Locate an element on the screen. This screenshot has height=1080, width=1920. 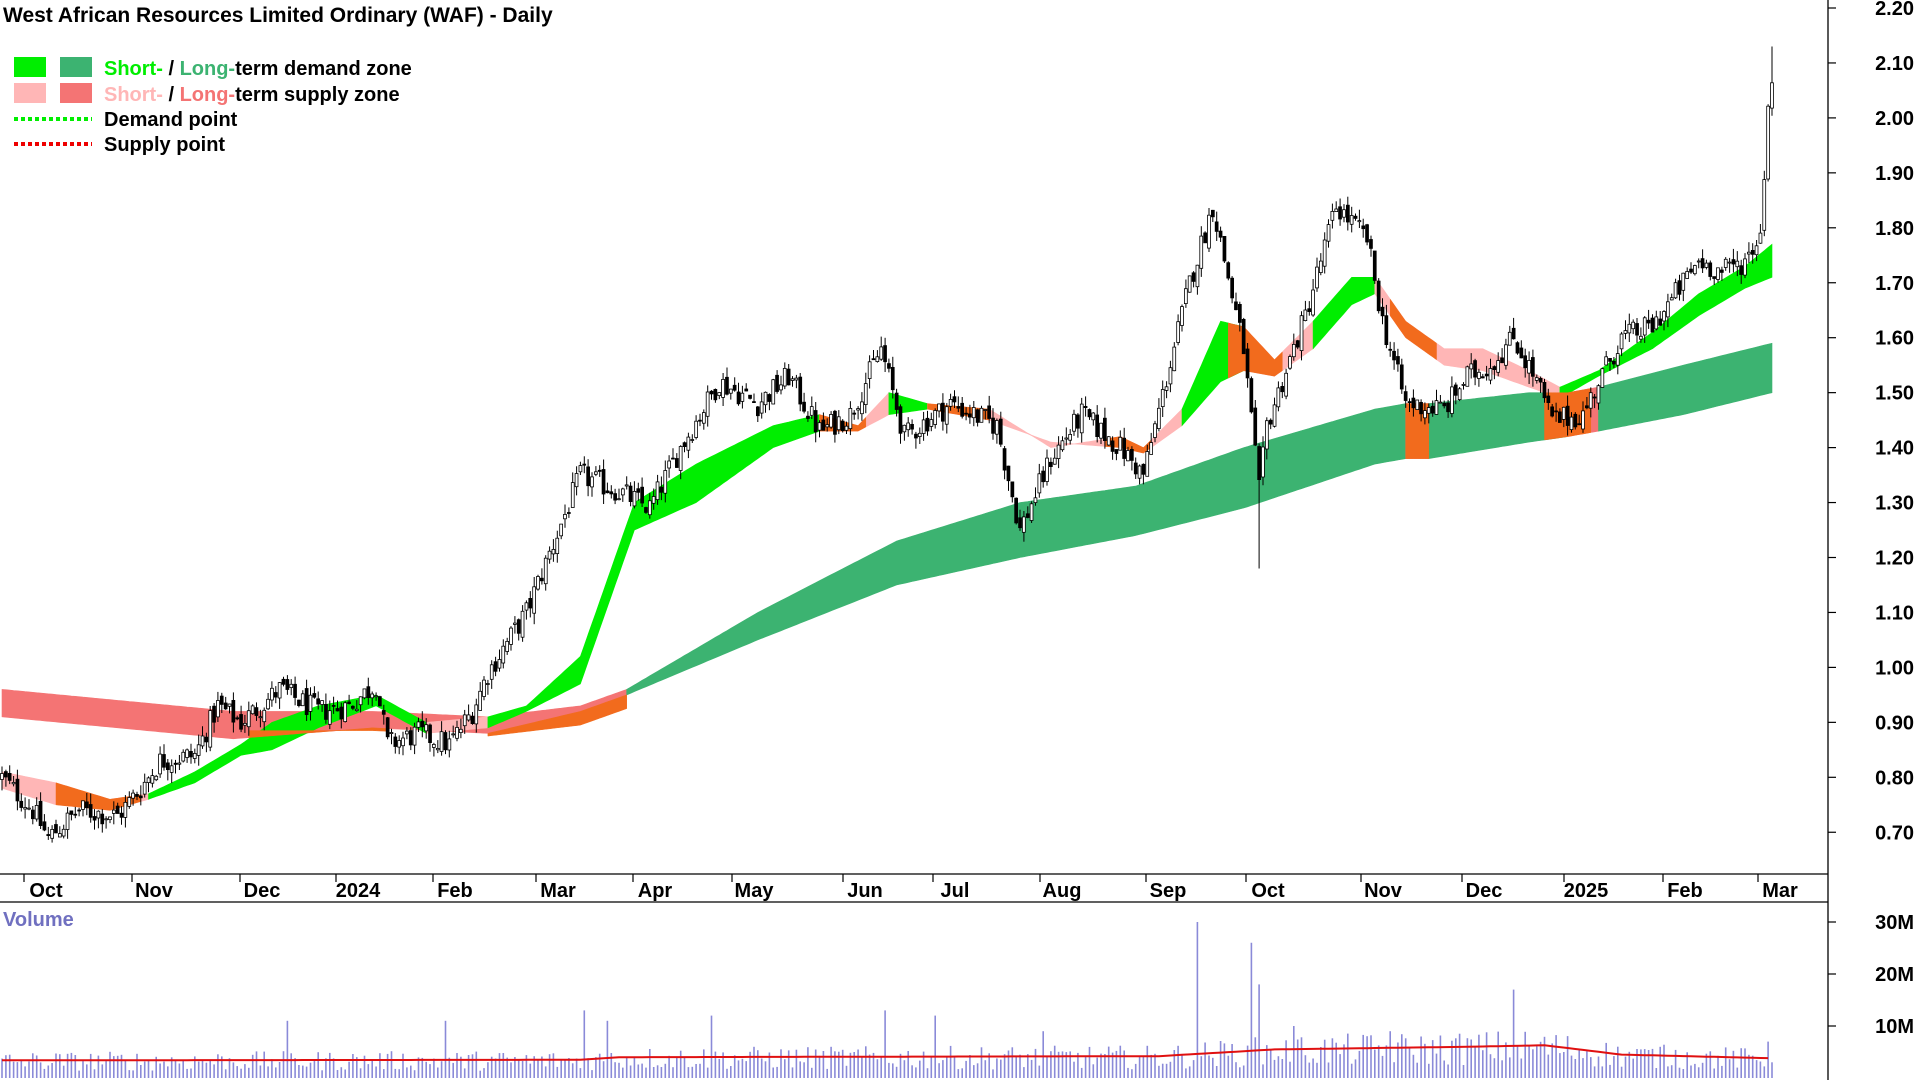
legend-swatch-long-supply is located at coordinates (76, 93).